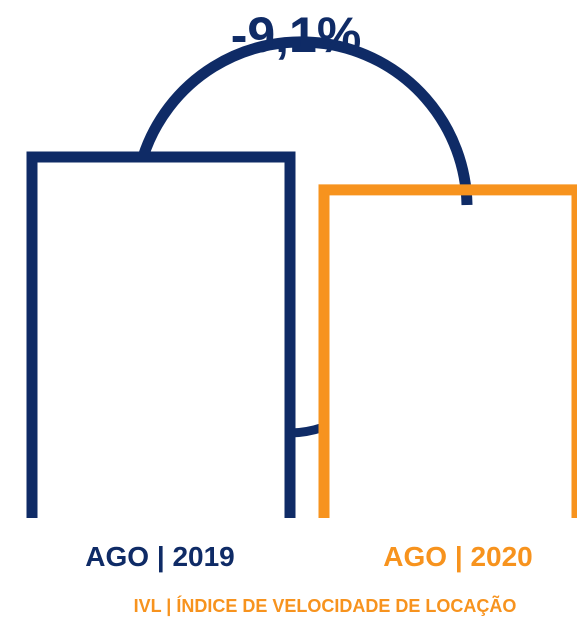 This screenshot has width=577, height=622. Describe the element at coordinates (296, 35) in the screenshot. I see `change-label: -9,1%` at that location.